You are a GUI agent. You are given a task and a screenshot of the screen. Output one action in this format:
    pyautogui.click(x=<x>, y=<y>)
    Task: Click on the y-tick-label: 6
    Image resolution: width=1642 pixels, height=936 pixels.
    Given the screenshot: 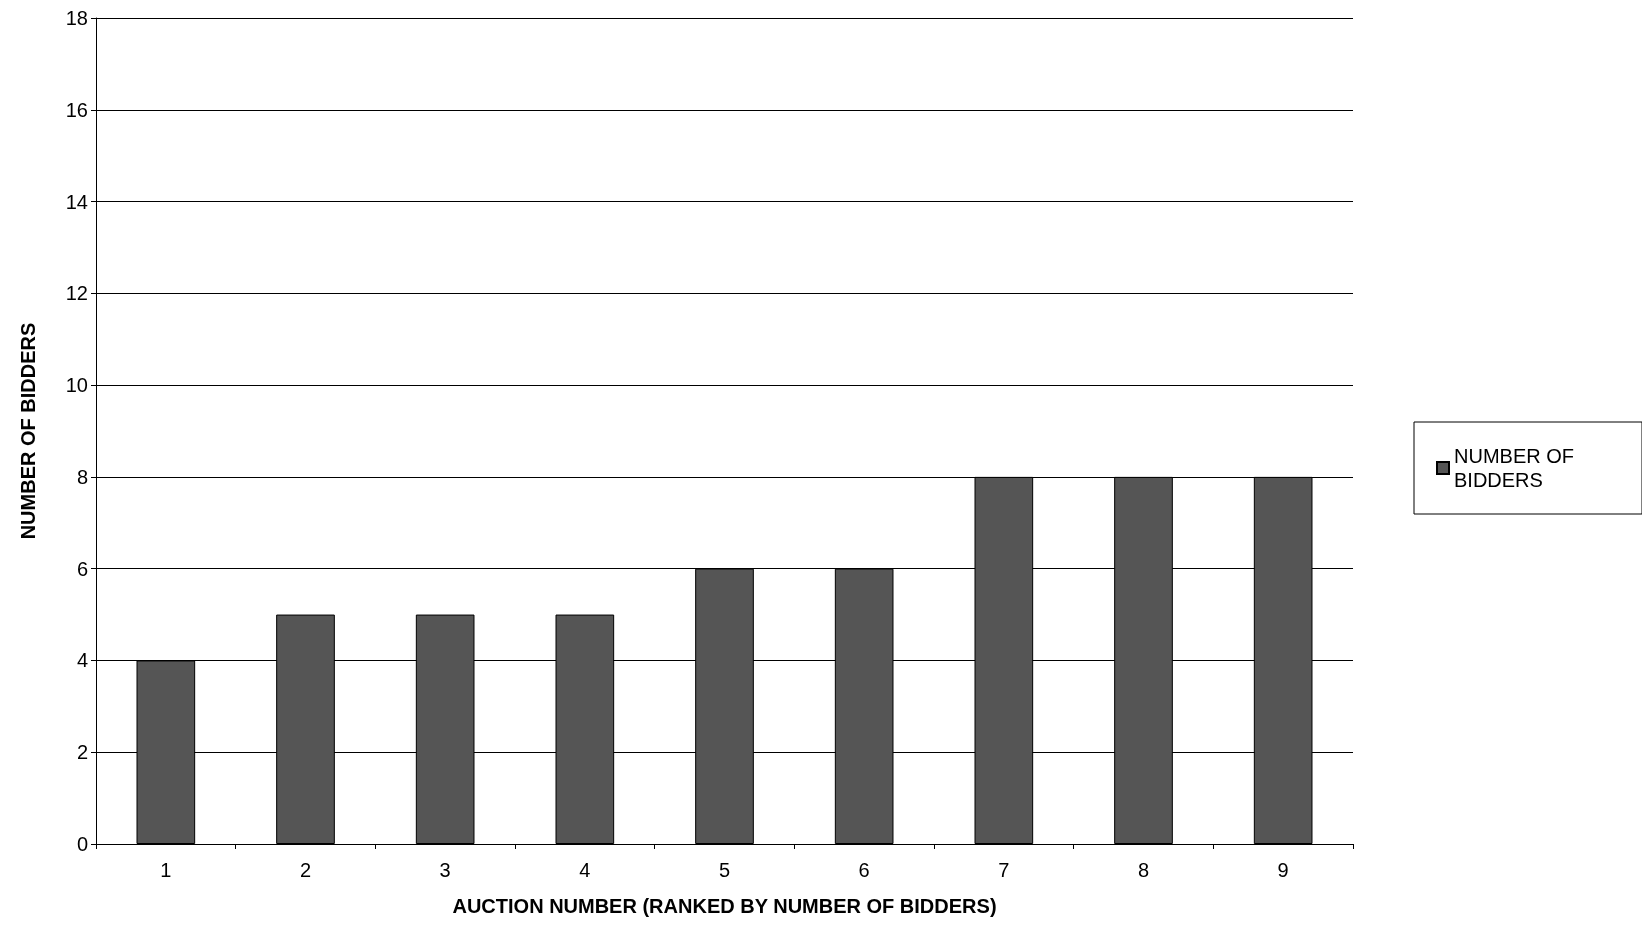 What is the action you would take?
    pyautogui.click(x=82, y=568)
    